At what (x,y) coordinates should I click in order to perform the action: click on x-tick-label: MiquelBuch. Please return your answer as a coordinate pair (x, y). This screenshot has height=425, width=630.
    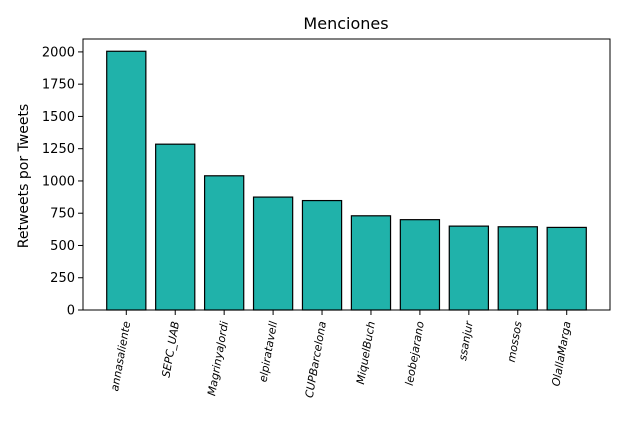
    Looking at the image, I should click on (366, 352).